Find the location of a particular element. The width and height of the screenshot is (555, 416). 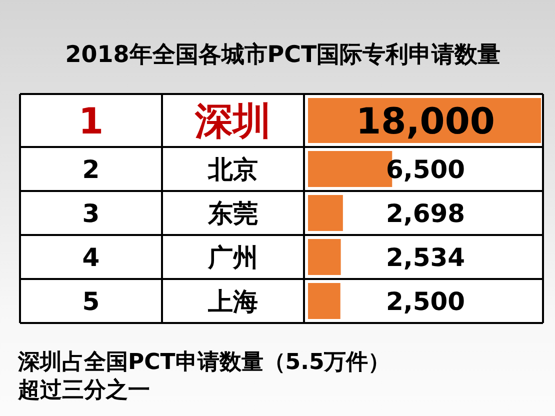

chart-title: 2018年全国各城市PCT国际专利申请数量 is located at coordinates (283, 54).